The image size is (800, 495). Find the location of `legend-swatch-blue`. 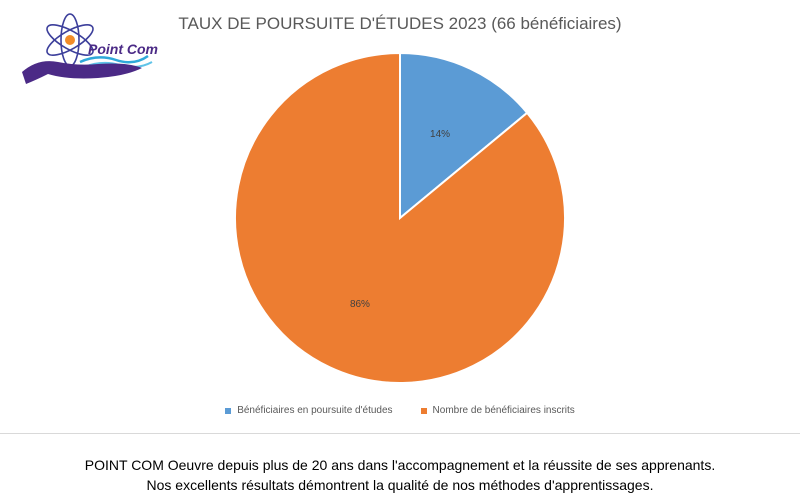

legend-swatch-blue is located at coordinates (228, 410).